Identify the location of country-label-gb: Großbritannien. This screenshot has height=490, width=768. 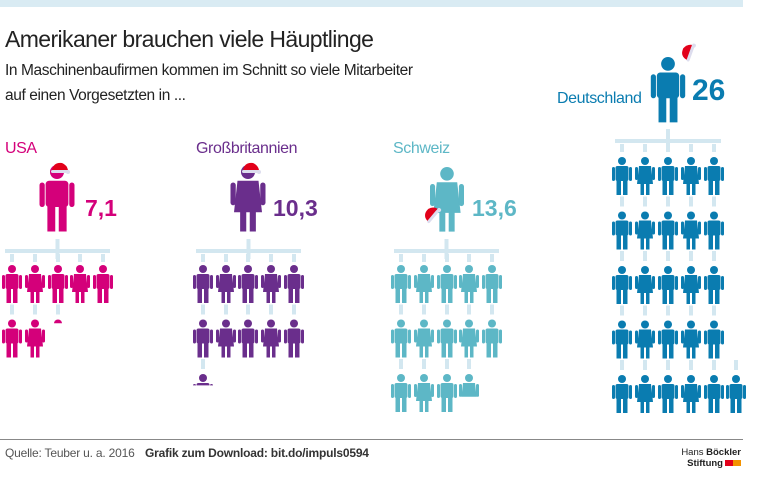
(247, 148).